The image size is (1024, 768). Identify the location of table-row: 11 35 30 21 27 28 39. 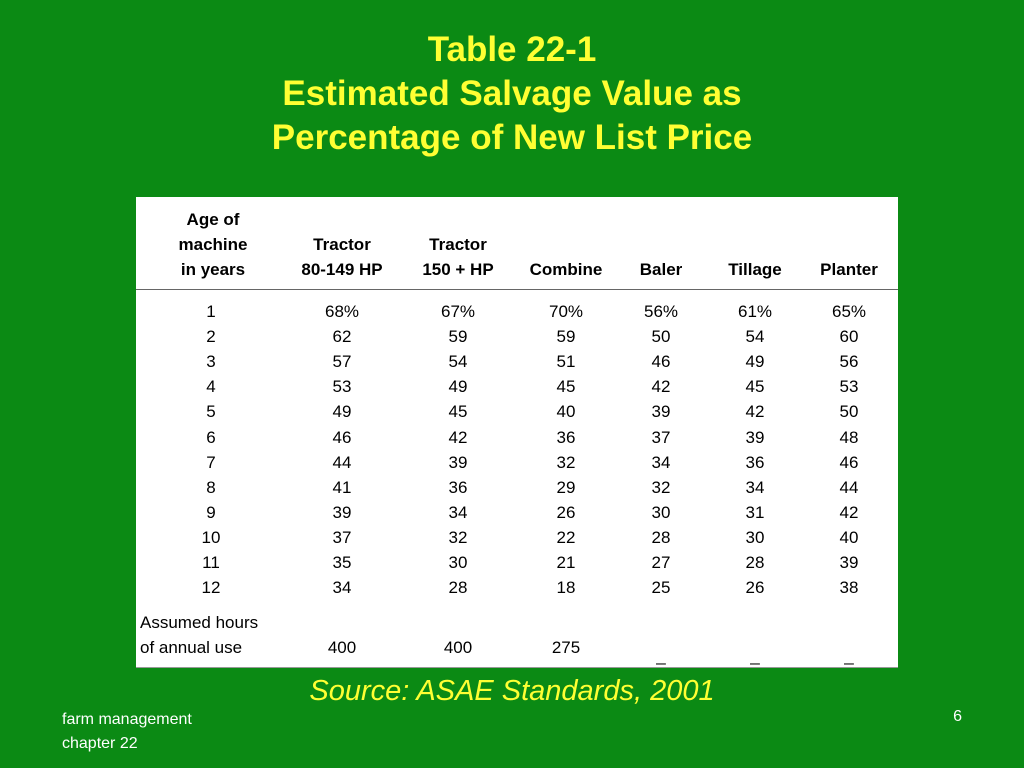
(517, 562).